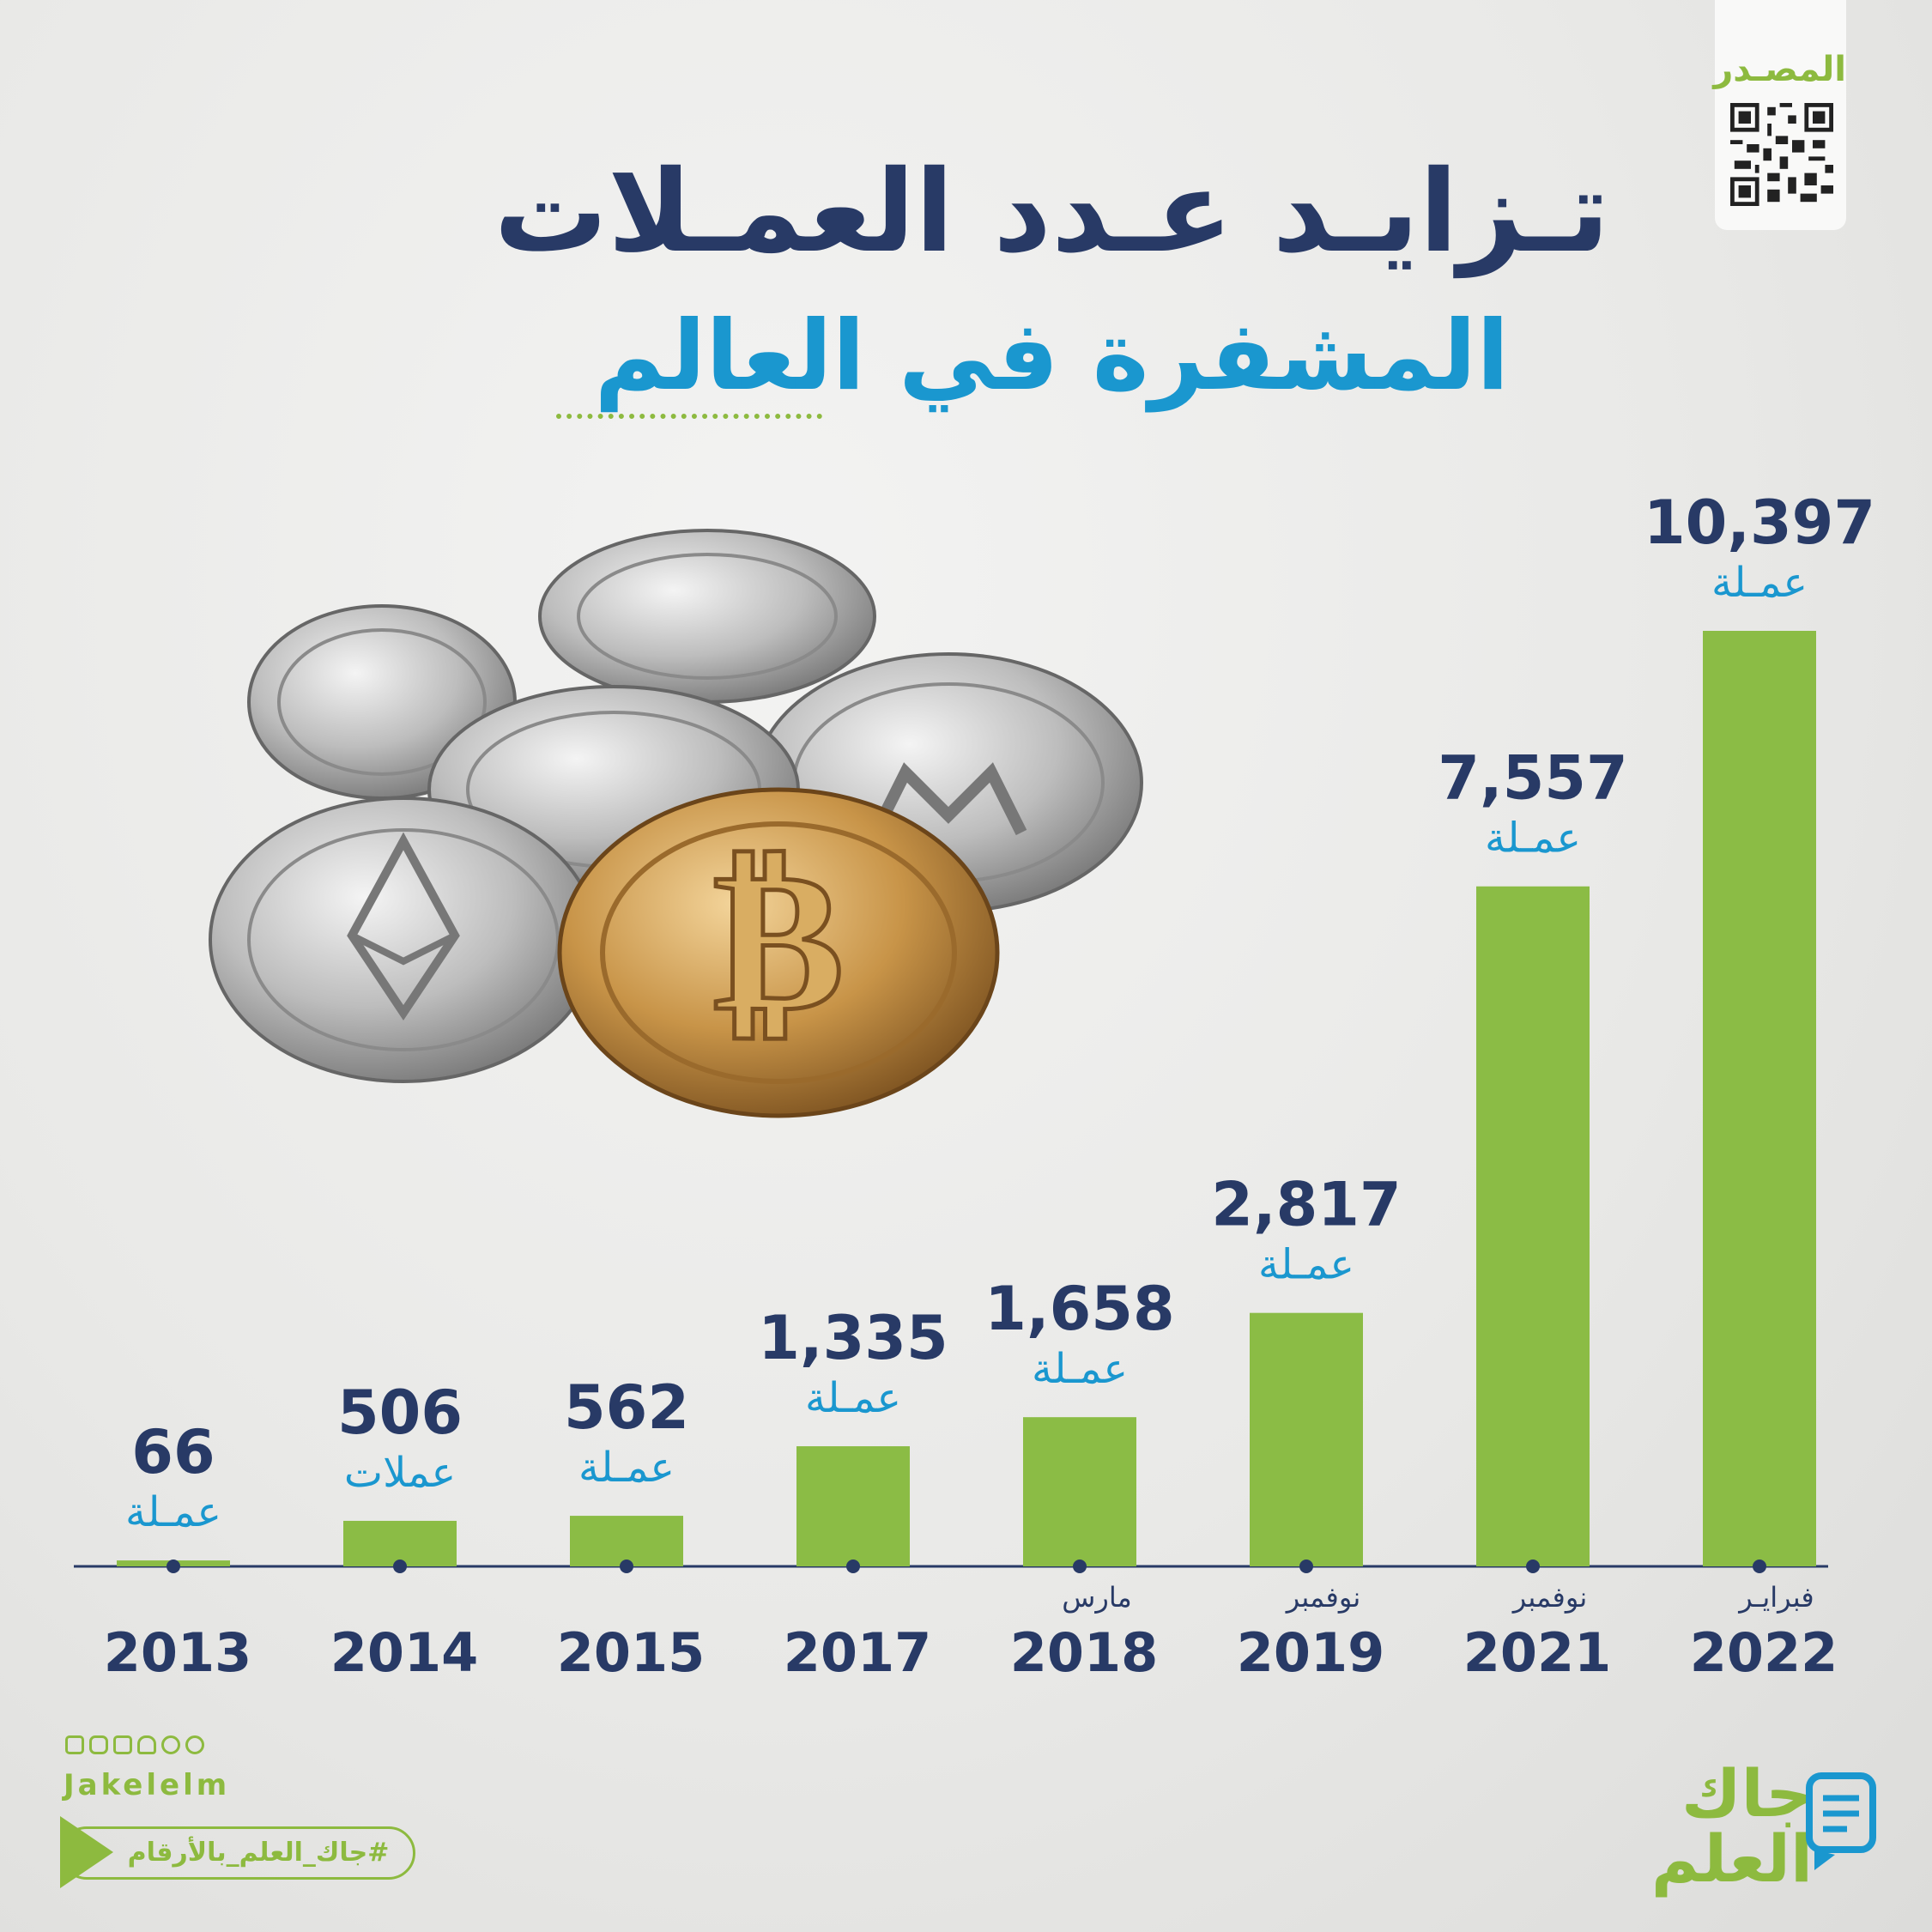 The image size is (1932, 1932). What do you see at coordinates (1052, 212) in the screenshot?
I see `page-title: تـزايـد عـدد العمـلات` at bounding box center [1052, 212].